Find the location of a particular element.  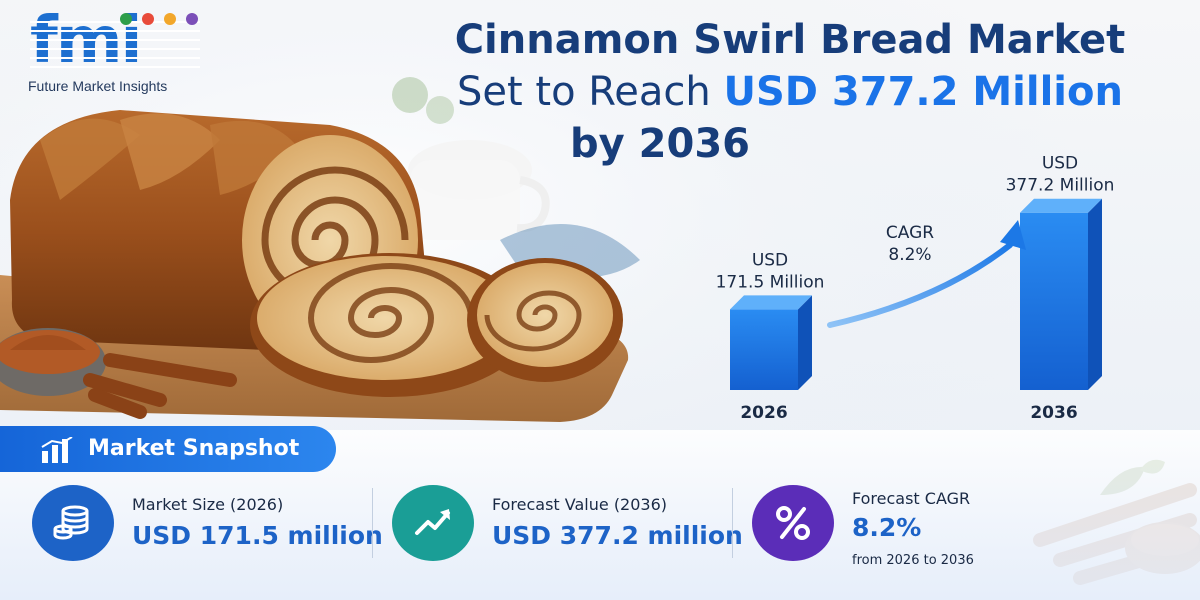

bar-2026 is located at coordinates (771, 342).